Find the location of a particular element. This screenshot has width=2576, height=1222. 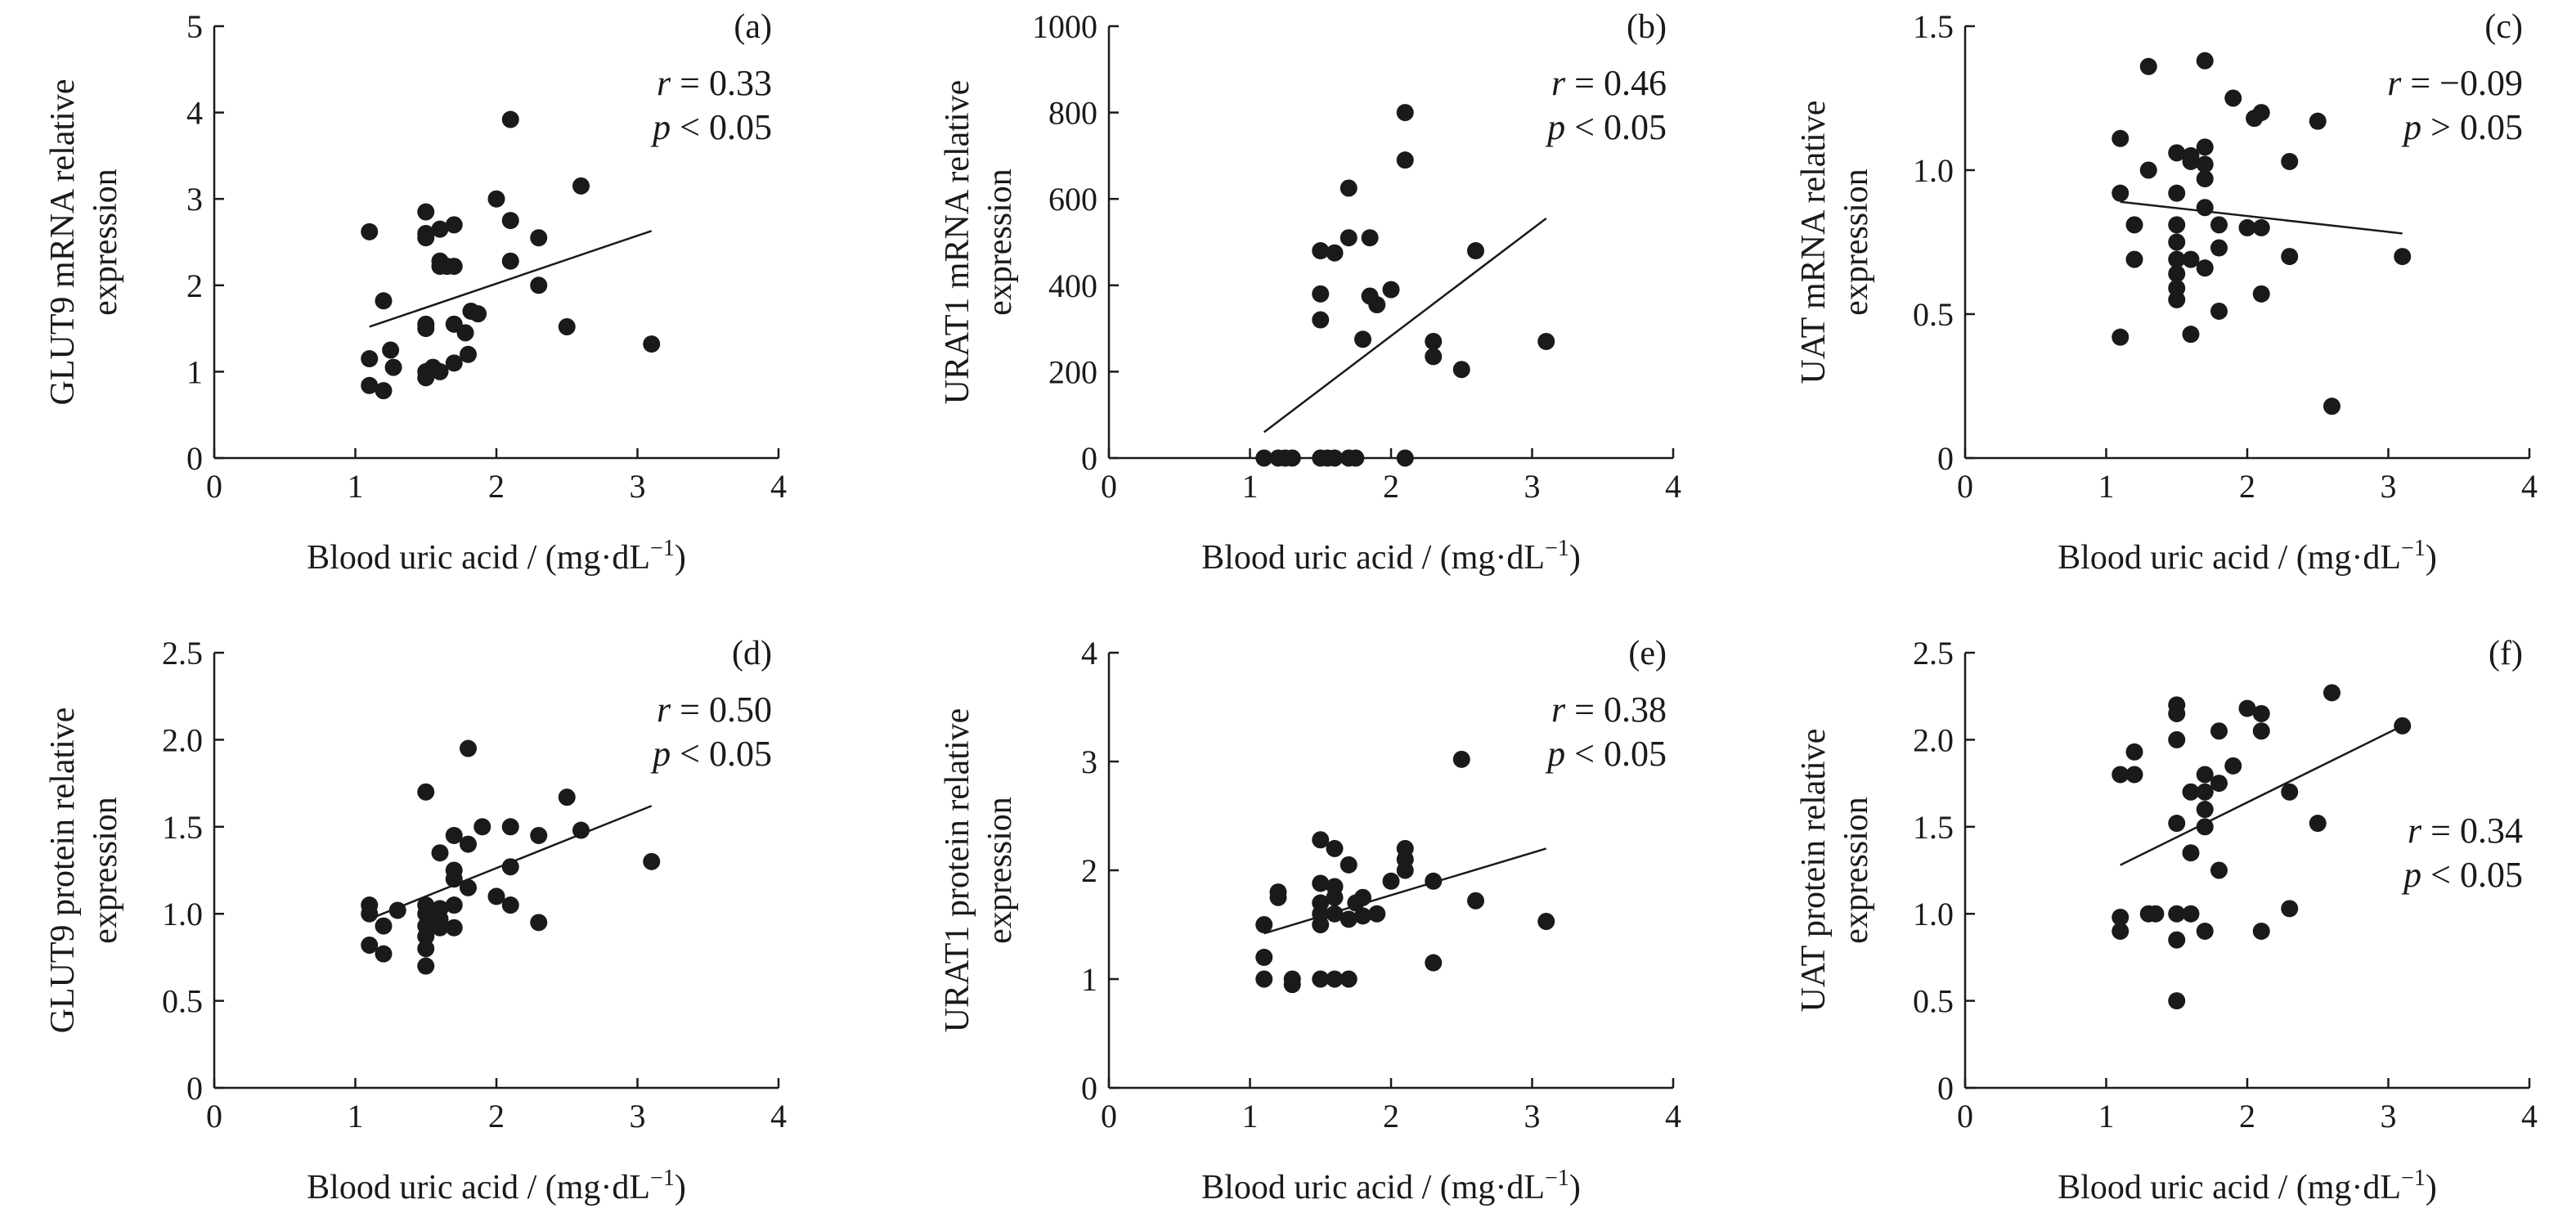

y-tick-label: 1.5 is located at coordinates (1934, 26).